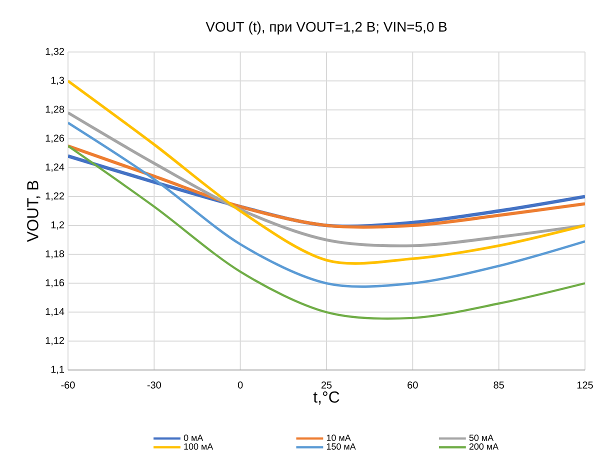  Describe the element at coordinates (338, 437) in the screenshot. I see `legend-label: 10 мА` at that location.